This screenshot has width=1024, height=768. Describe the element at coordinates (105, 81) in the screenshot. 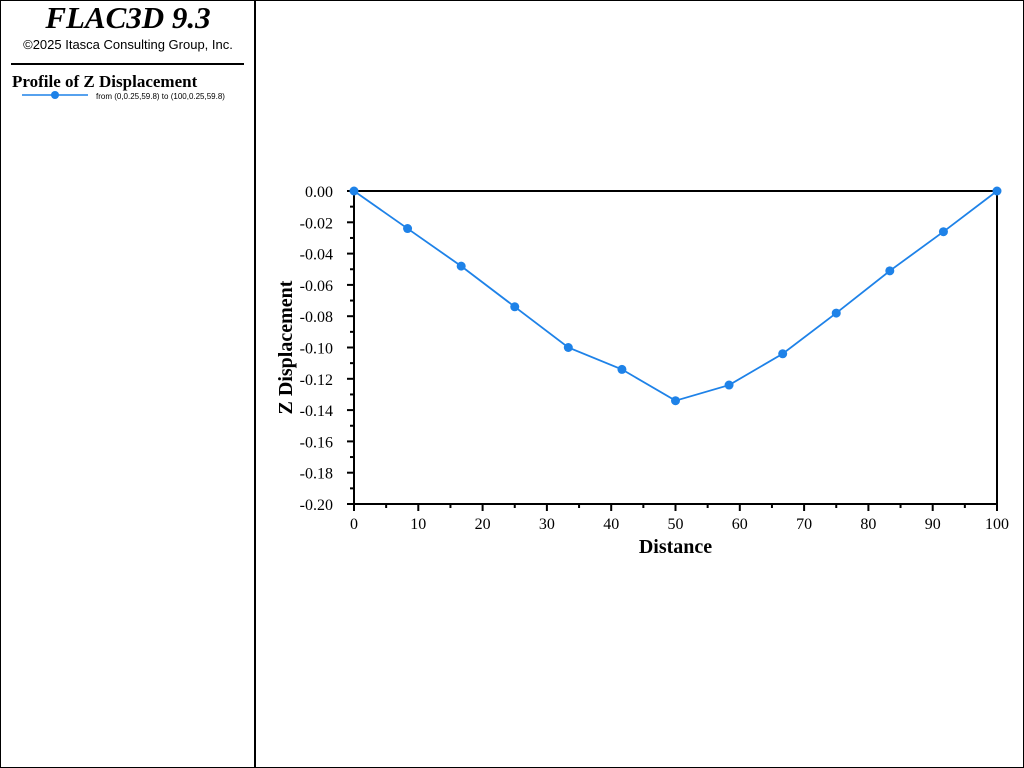

I see `legend-title: Profile of Z Displacement` at that location.